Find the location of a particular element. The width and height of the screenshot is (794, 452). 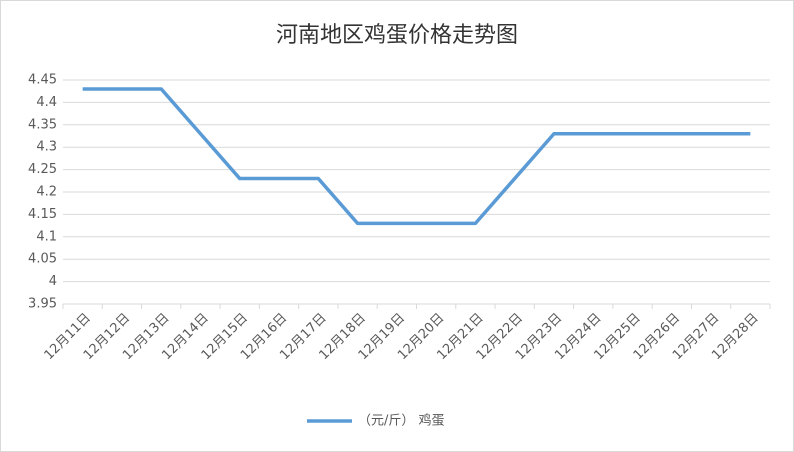

y-tick-label: 4 is located at coordinates (53, 281).